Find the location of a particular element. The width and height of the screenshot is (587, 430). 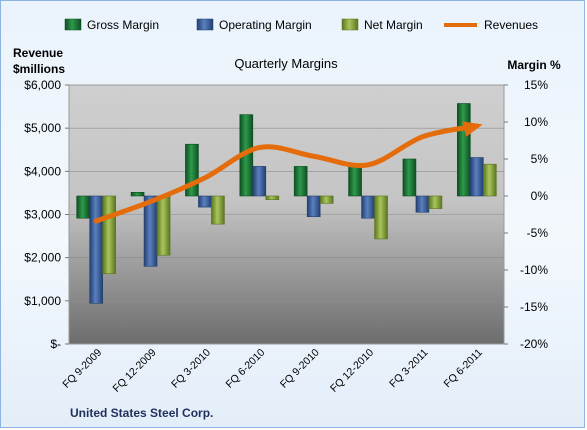

left-tick-label: $2,000 is located at coordinates (42, 258).